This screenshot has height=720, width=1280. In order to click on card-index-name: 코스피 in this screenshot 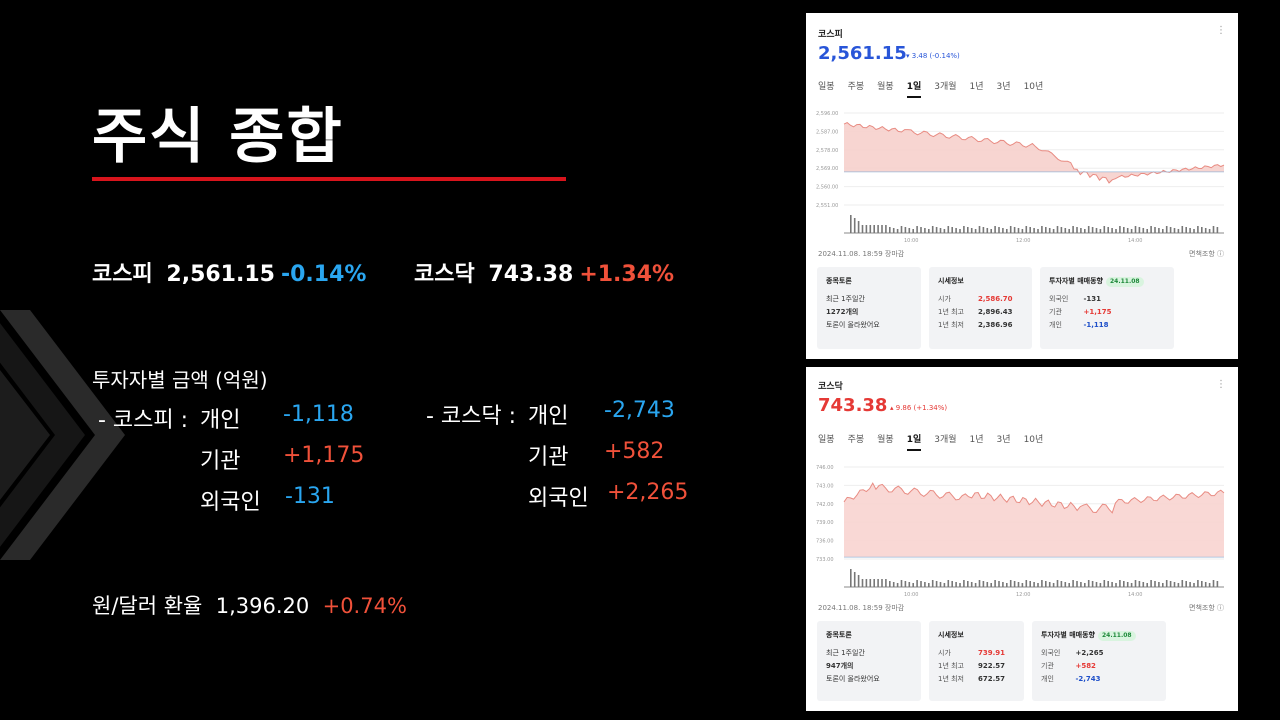, I will do `click(830, 35)`.